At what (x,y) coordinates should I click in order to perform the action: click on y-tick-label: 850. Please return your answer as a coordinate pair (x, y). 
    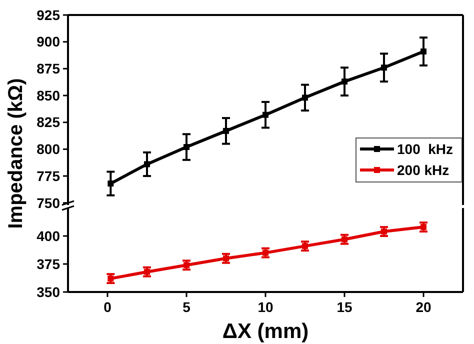
    Looking at the image, I should click on (48, 95).